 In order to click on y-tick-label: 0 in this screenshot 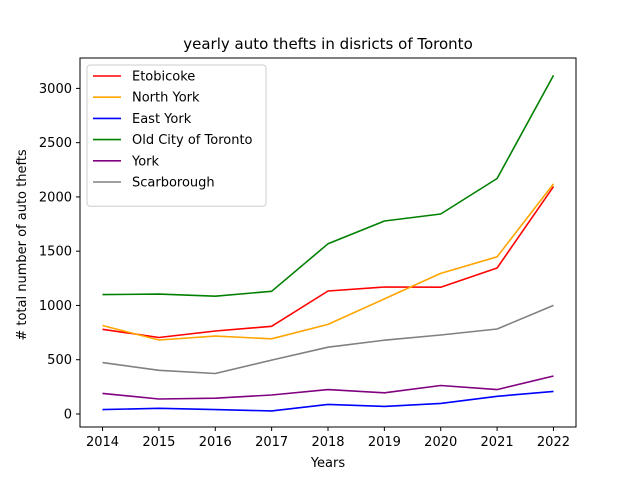, I will do `click(68, 414)`.